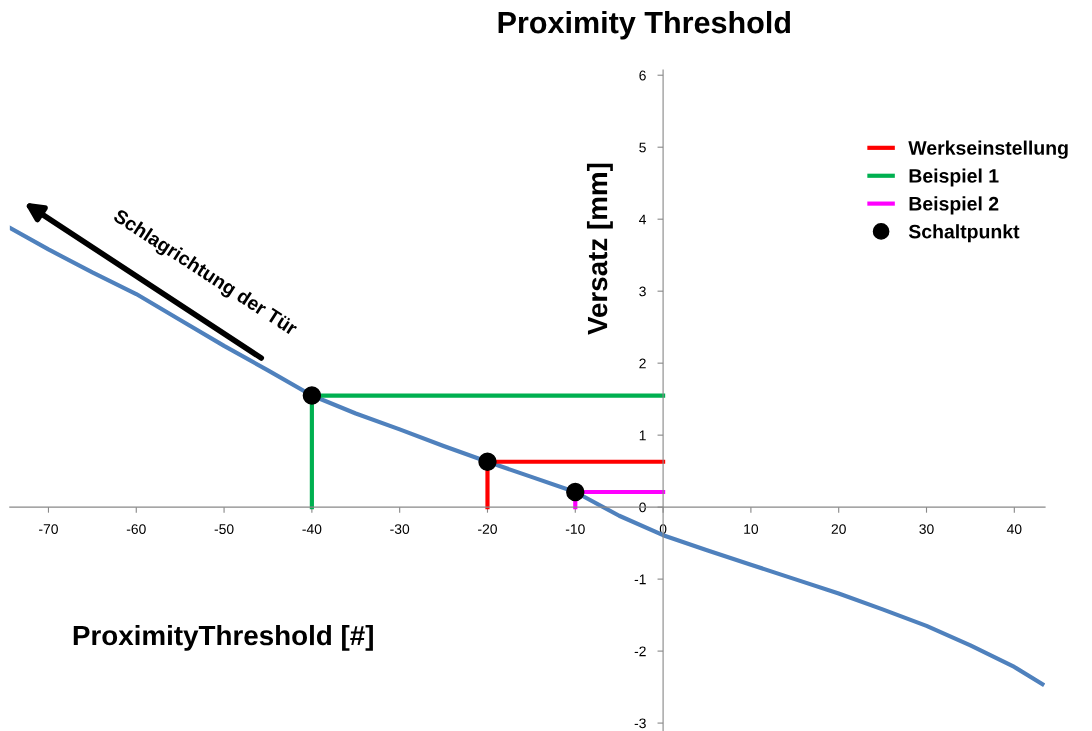 The image size is (1092, 731). What do you see at coordinates (487, 529) in the screenshot?
I see `x-tick-label: -20` at bounding box center [487, 529].